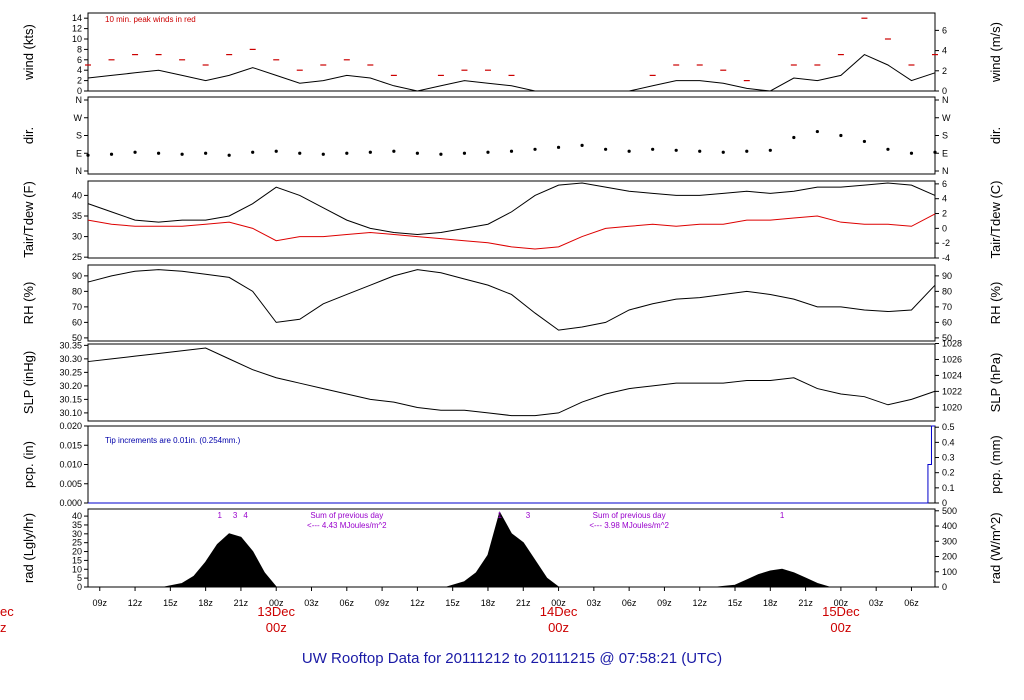 The width and height of the screenshot is (1024, 700). What do you see at coordinates (841, 611) in the screenshot?
I see `day-label-date: 15Dec` at bounding box center [841, 611].